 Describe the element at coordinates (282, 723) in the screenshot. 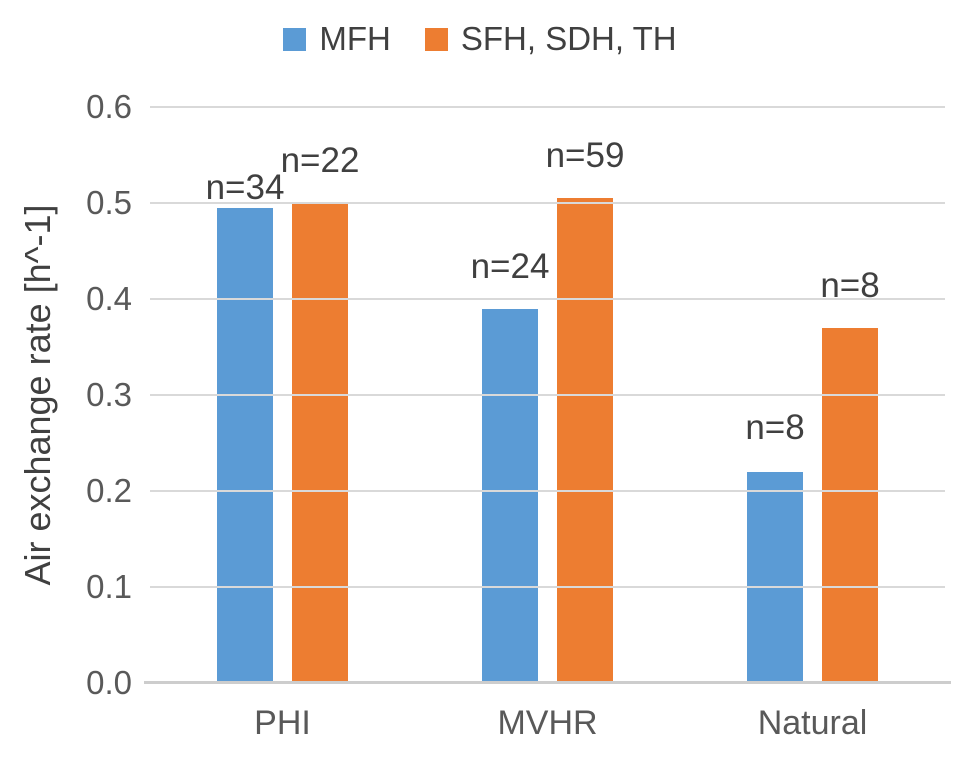

I see `x-tick-label-phi: PHI` at that location.